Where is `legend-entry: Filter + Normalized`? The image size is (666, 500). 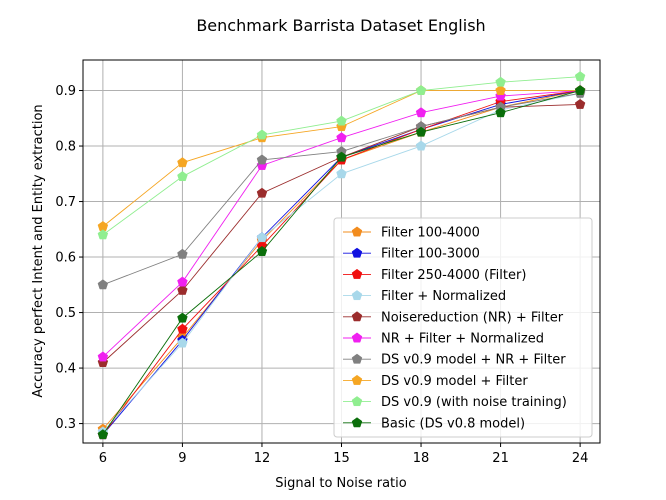 legend-entry: Filter + Normalized is located at coordinates (424, 296).